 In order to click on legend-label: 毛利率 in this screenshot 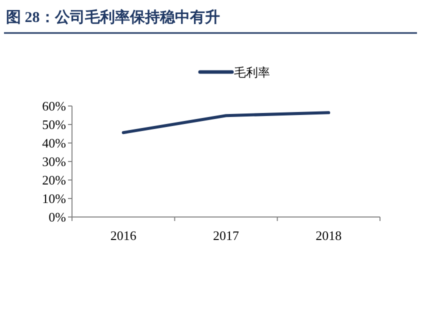, I will do `click(252, 73)`.